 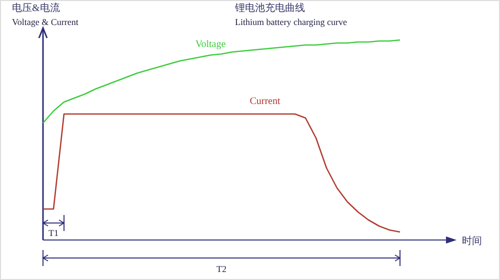 I want to click on text: 时间, so click(x=472, y=241).